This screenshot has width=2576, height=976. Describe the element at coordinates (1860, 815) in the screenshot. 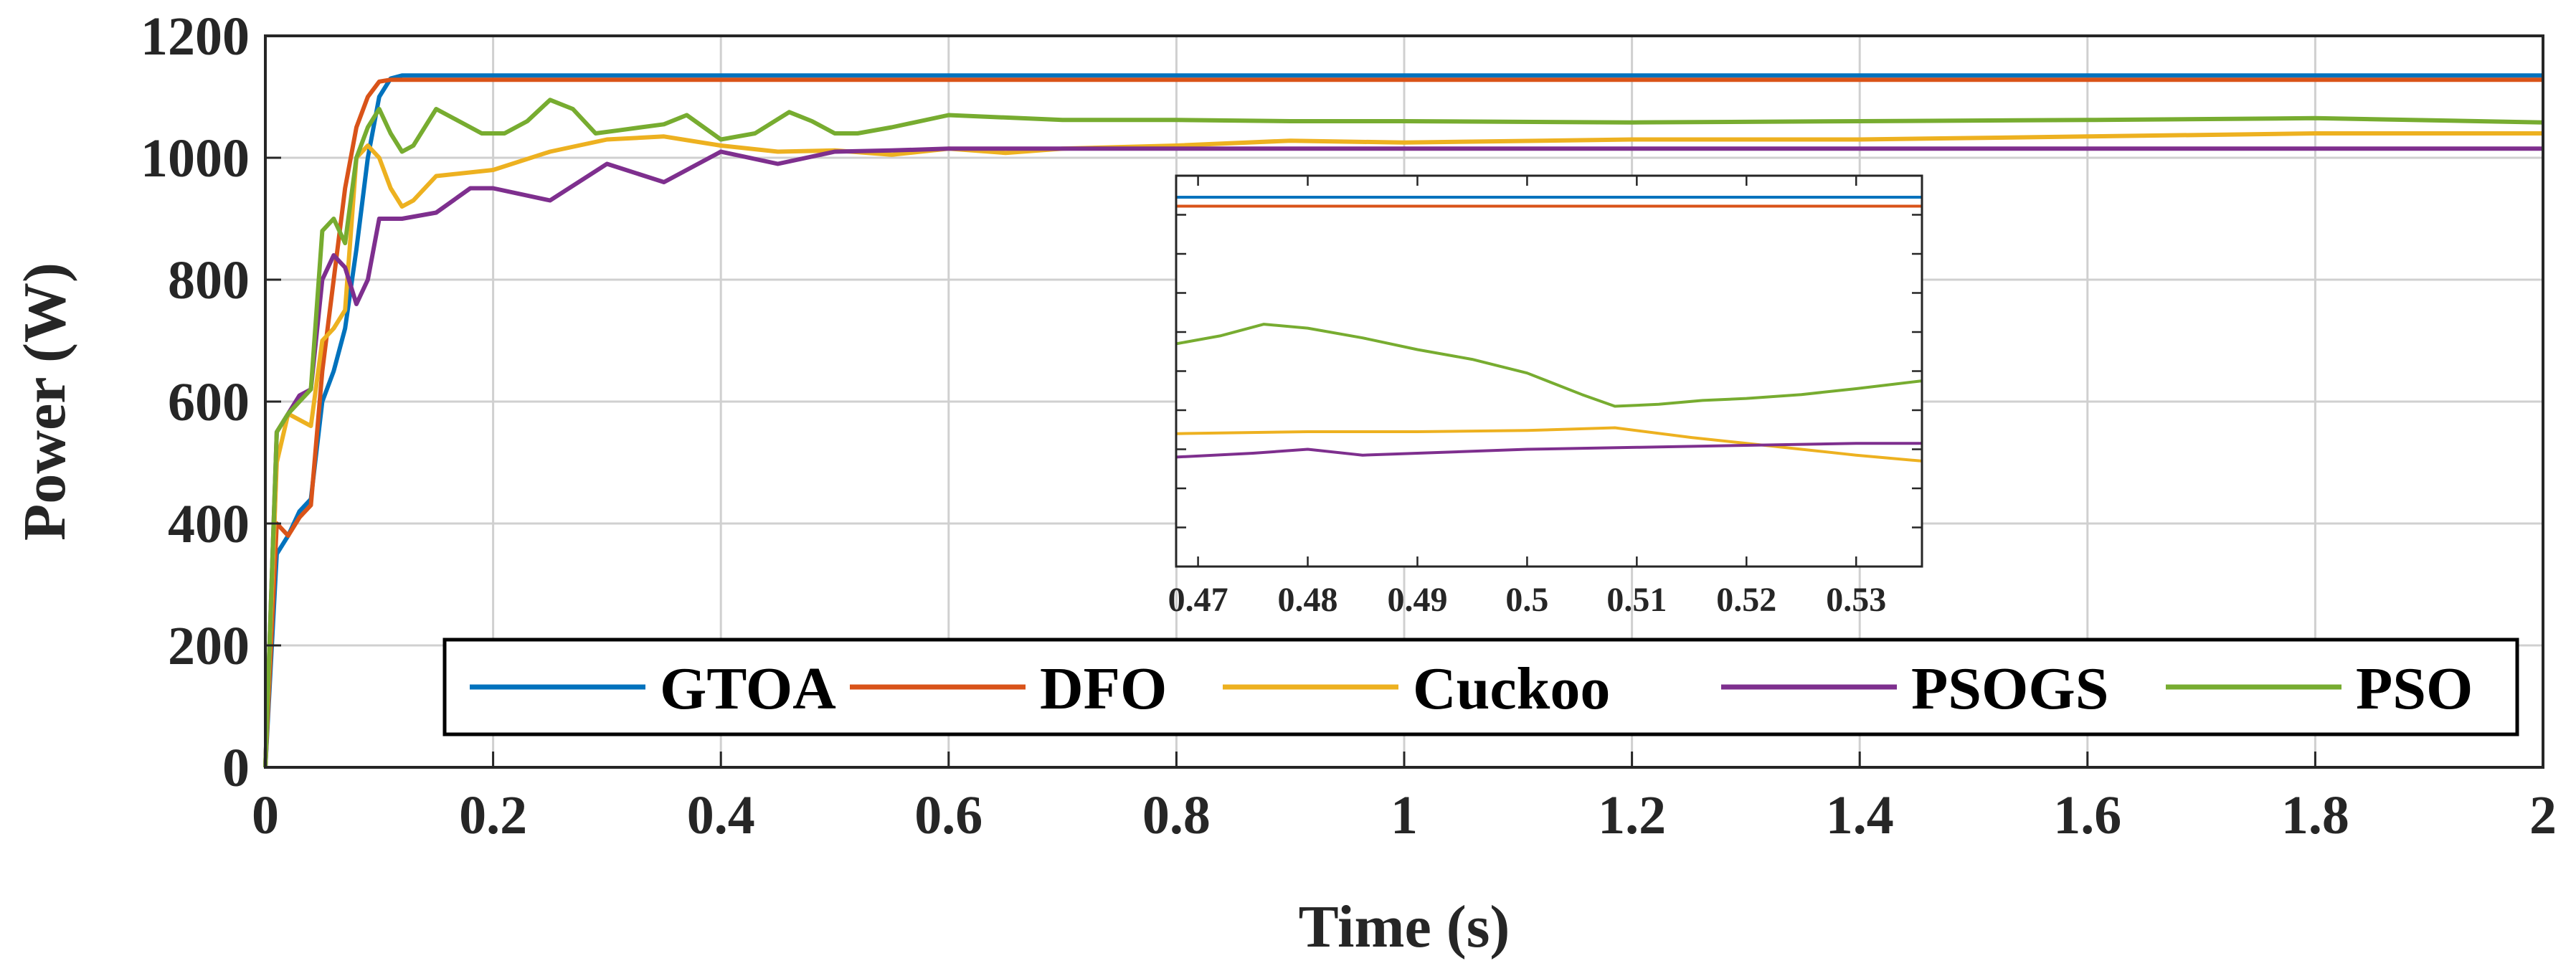

I see `x-tick-label: 1.4` at that location.